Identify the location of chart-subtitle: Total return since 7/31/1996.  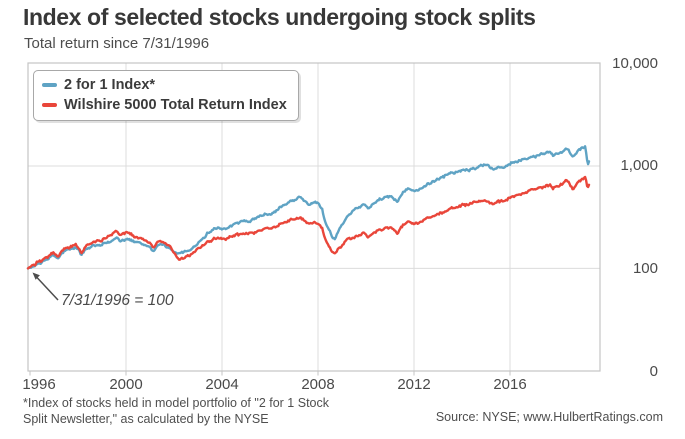
(117, 43).